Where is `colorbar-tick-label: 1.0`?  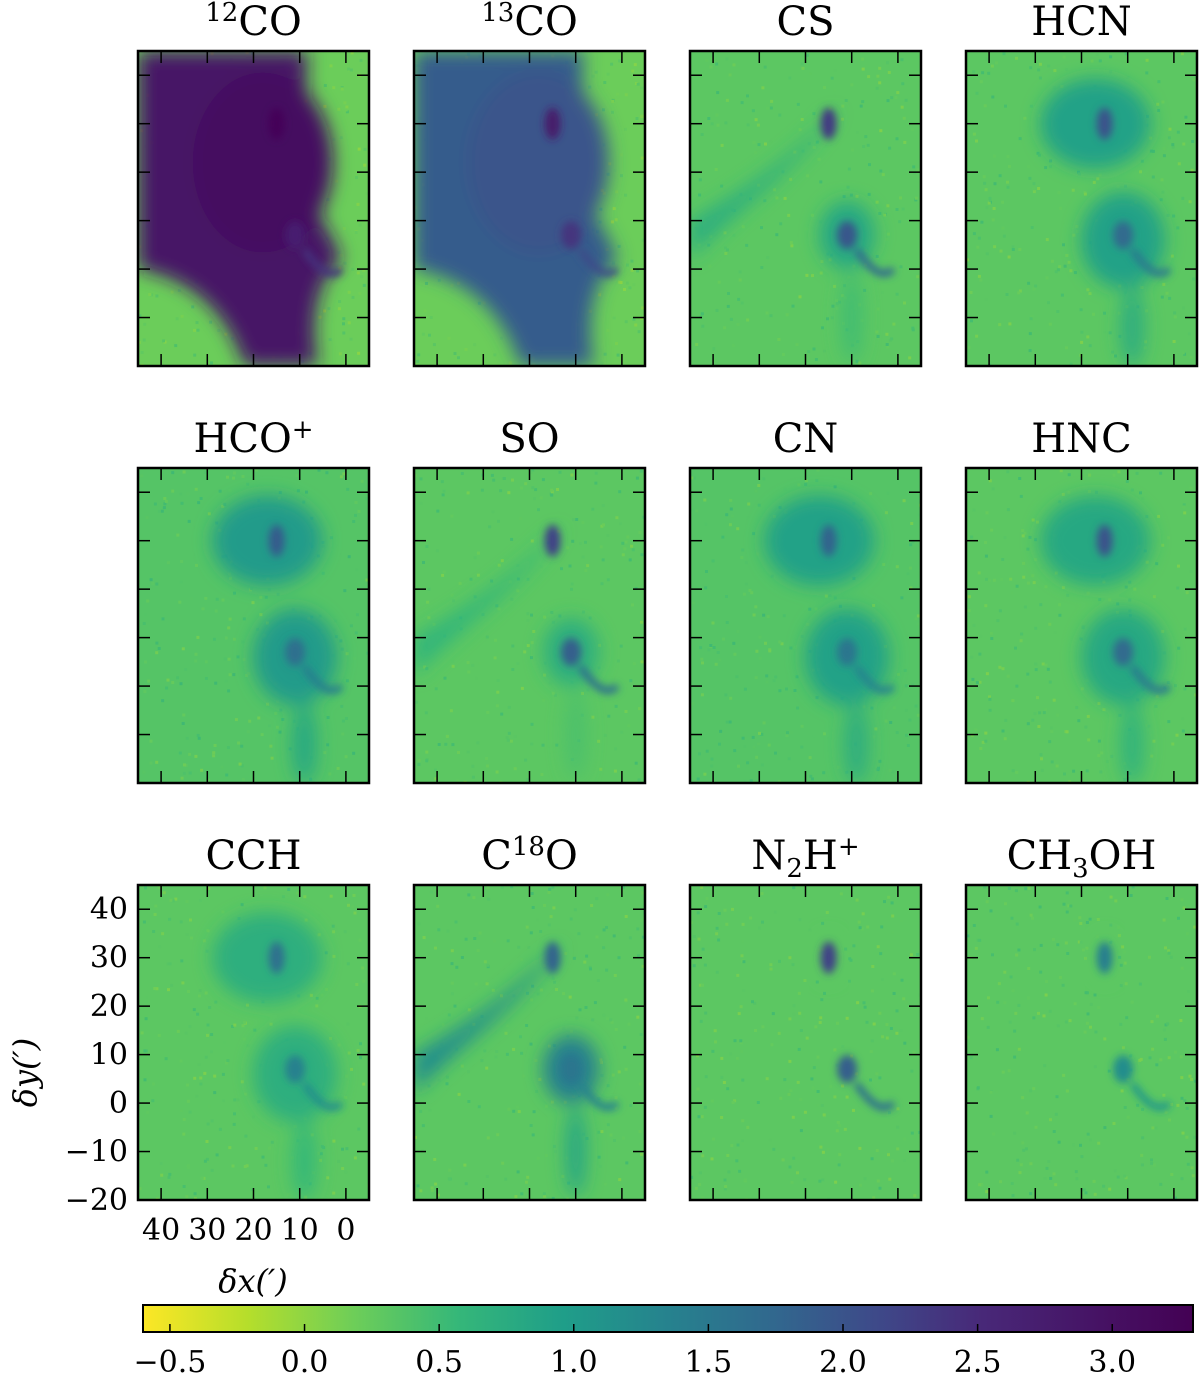 colorbar-tick-label: 1.0 is located at coordinates (574, 1359).